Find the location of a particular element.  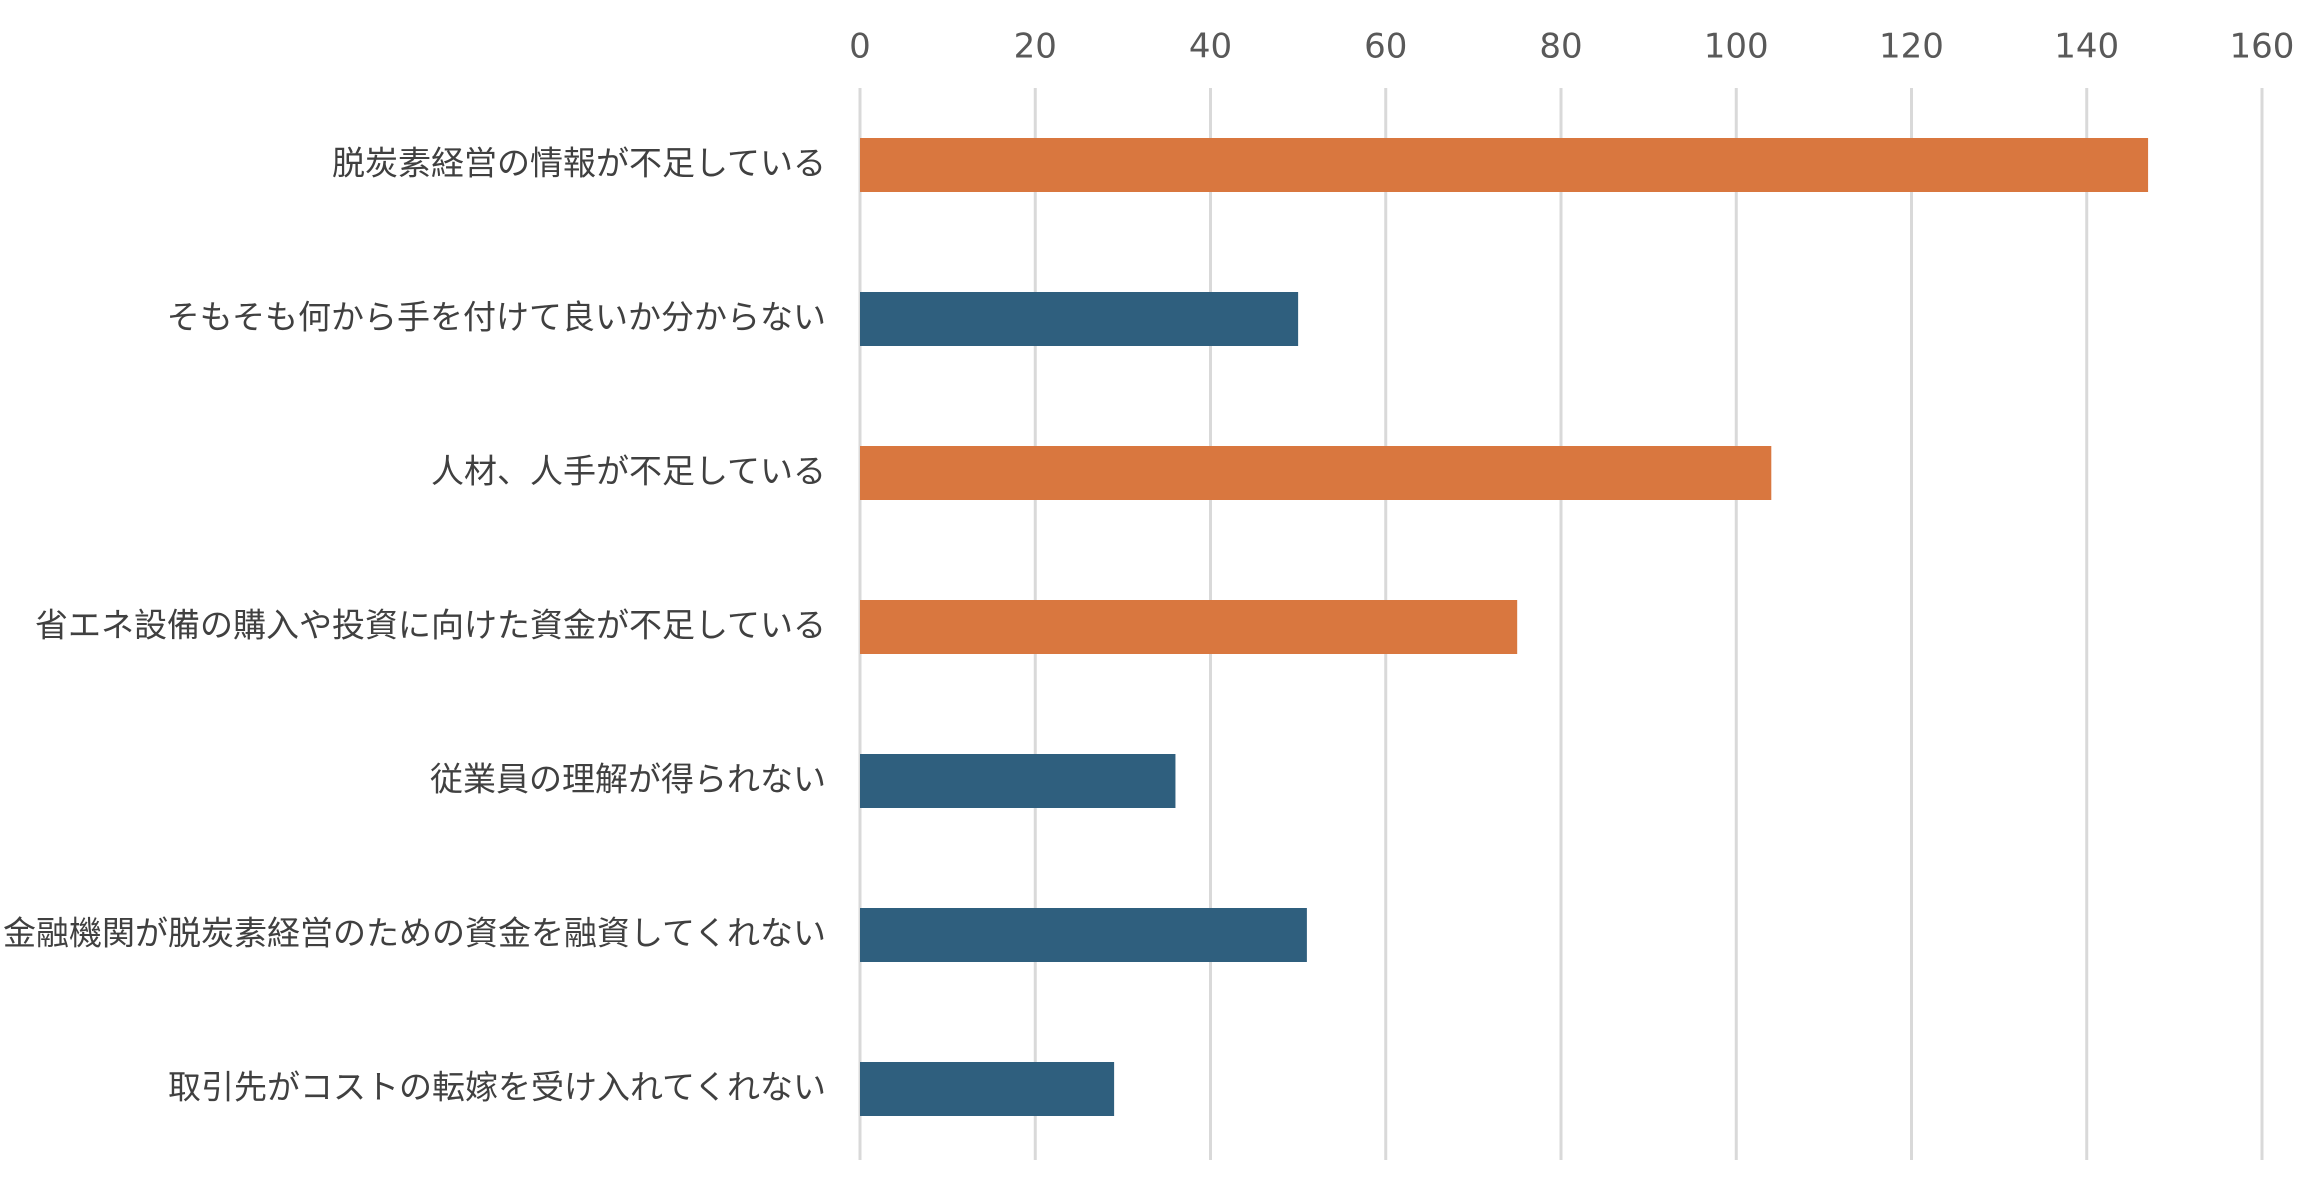

category-label: 省エネ設備の購入や投資に向けた資金が不足している is located at coordinates (430, 625).